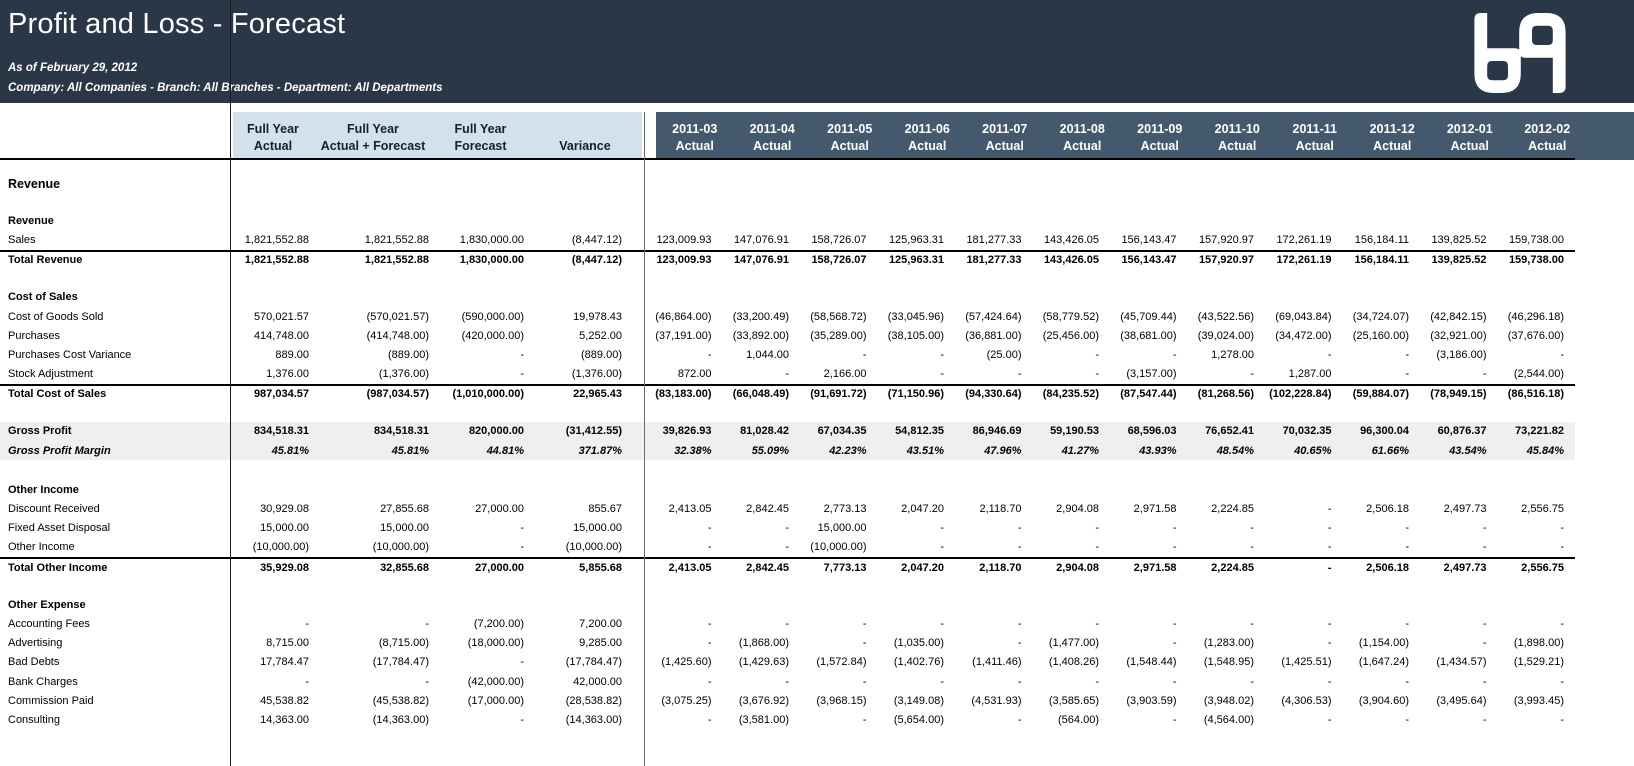 The width and height of the screenshot is (1634, 766). What do you see at coordinates (408, 354) in the screenshot?
I see `cell: (889.00)` at bounding box center [408, 354].